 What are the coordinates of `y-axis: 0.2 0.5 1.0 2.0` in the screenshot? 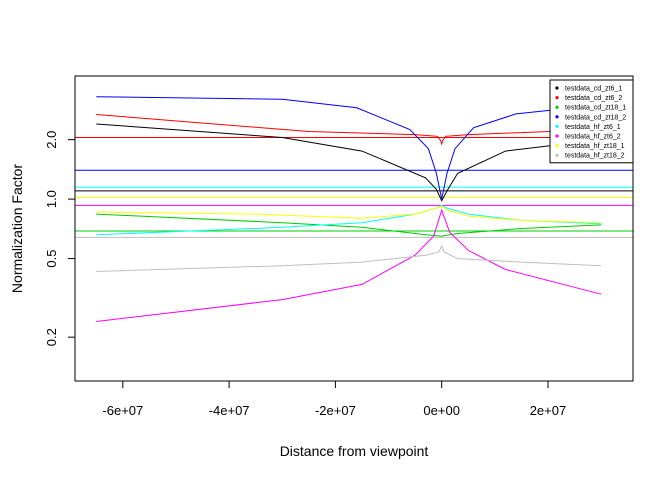 It's located at (60, 238).